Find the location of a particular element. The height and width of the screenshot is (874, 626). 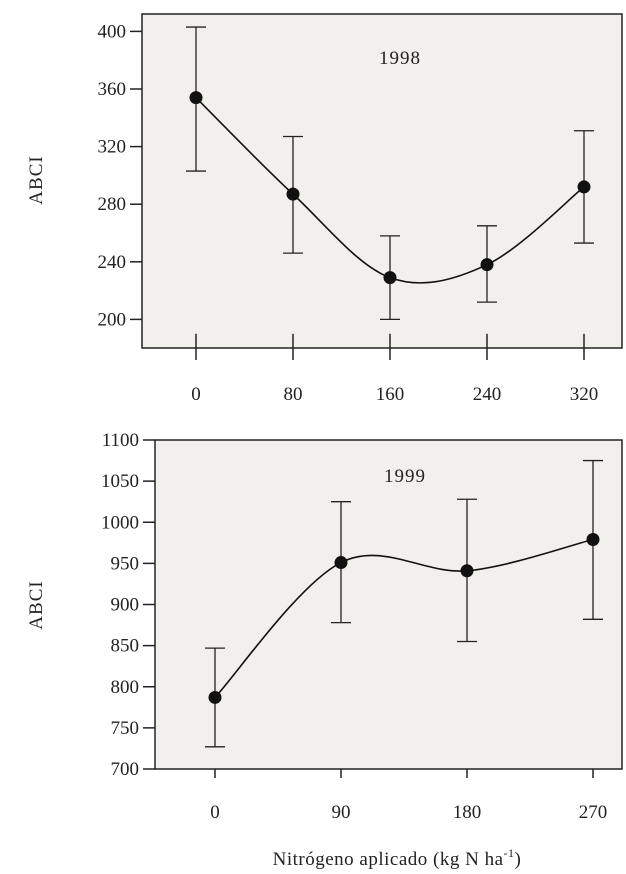

x-tick-label: 240 is located at coordinates (487, 394).